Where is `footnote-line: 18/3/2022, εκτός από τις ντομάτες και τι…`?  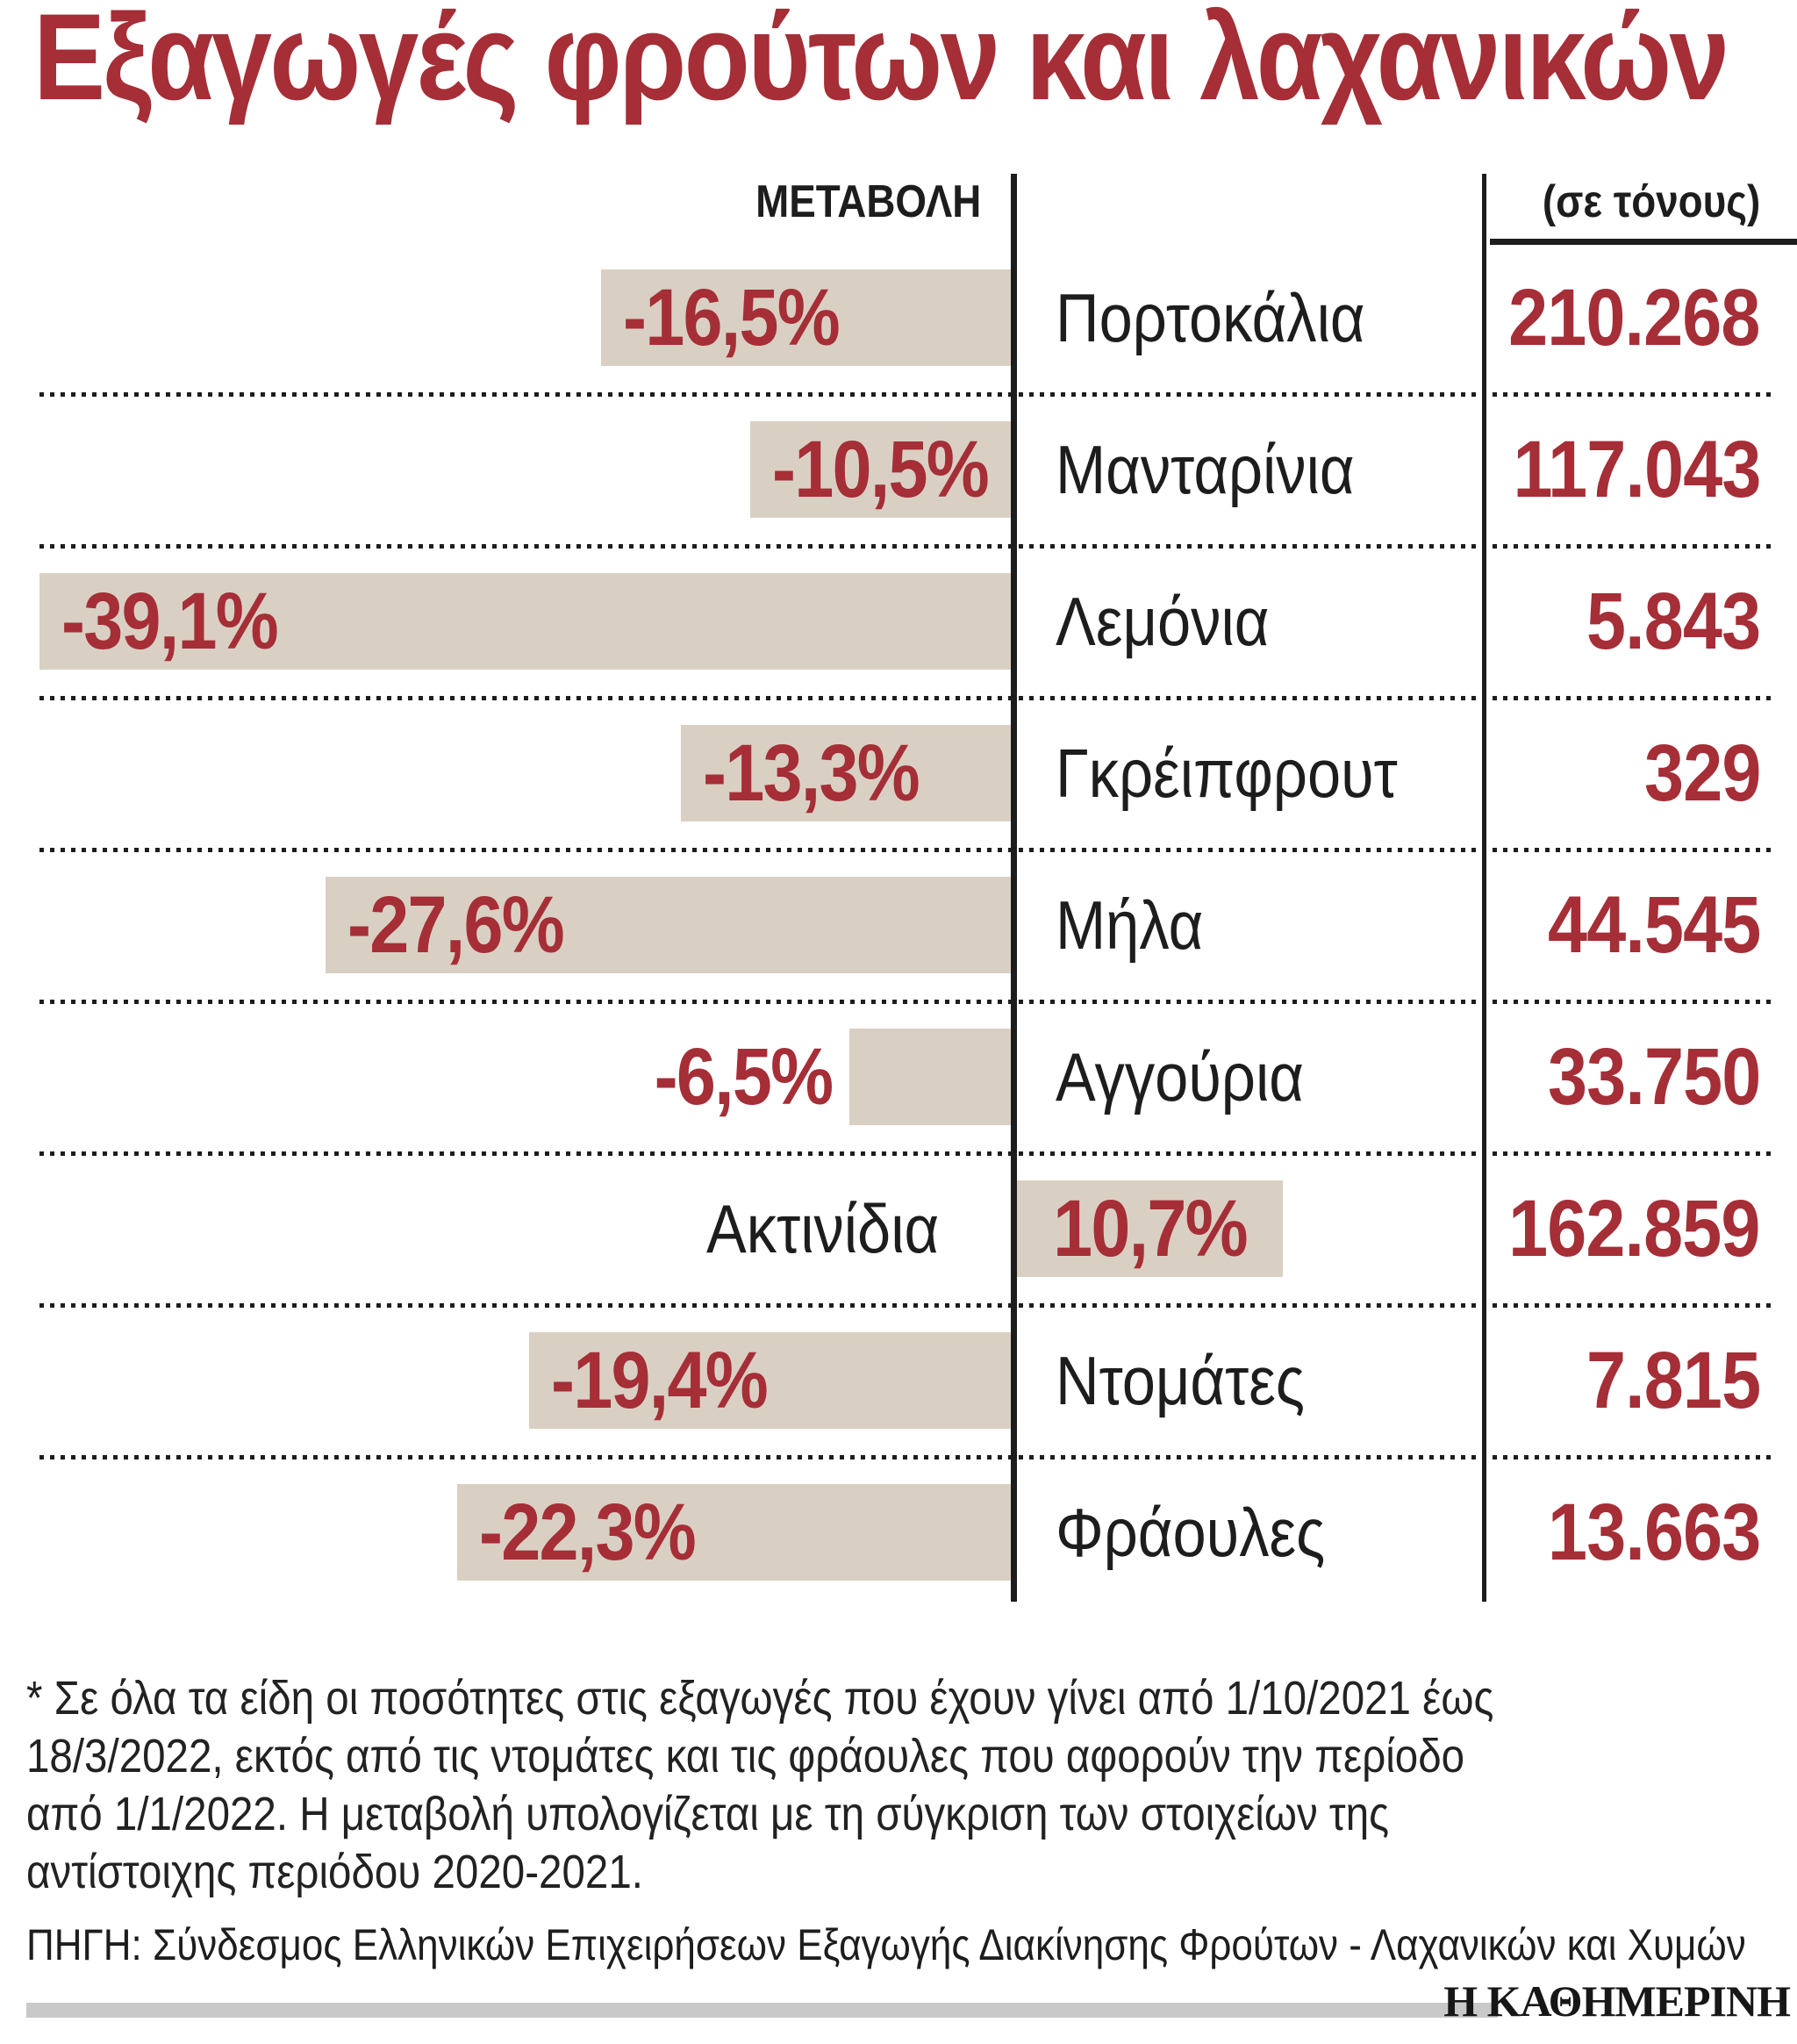
footnote-line: 18/3/2022, εκτός από τις ντομάτες και τι… is located at coordinates (745, 1756).